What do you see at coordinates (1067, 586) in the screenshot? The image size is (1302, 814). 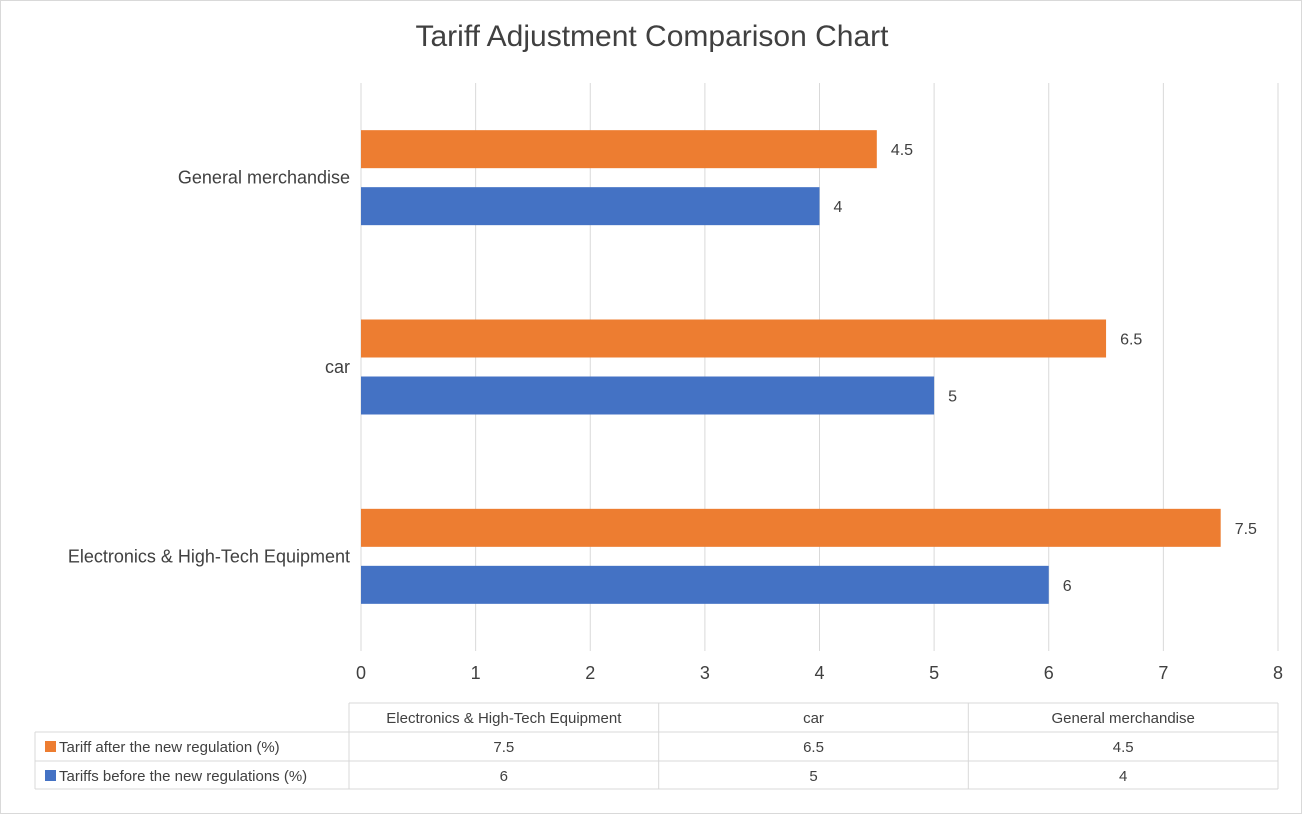 I see `data-label: 6` at bounding box center [1067, 586].